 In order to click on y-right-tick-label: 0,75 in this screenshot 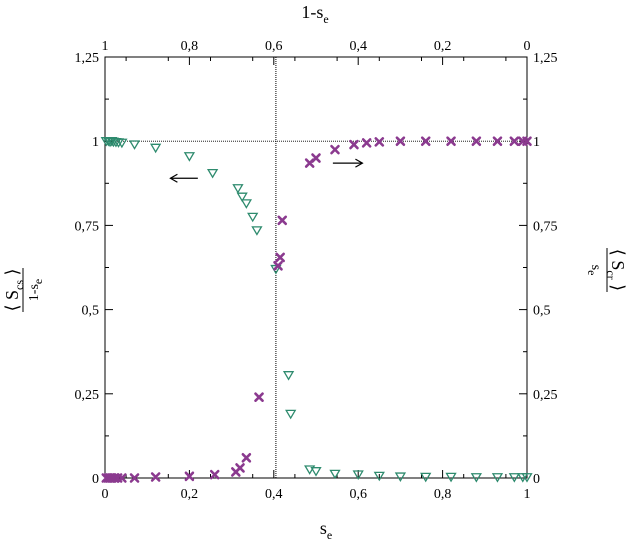, I will do `click(545, 226)`.